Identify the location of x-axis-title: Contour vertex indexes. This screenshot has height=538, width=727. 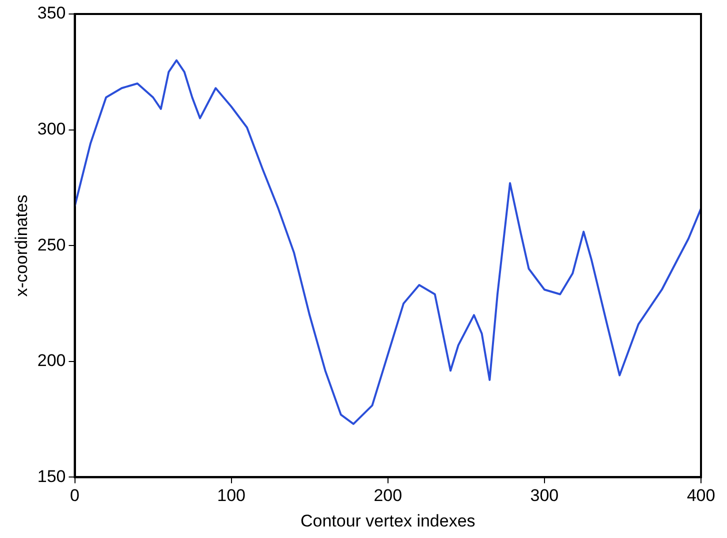
(388, 520).